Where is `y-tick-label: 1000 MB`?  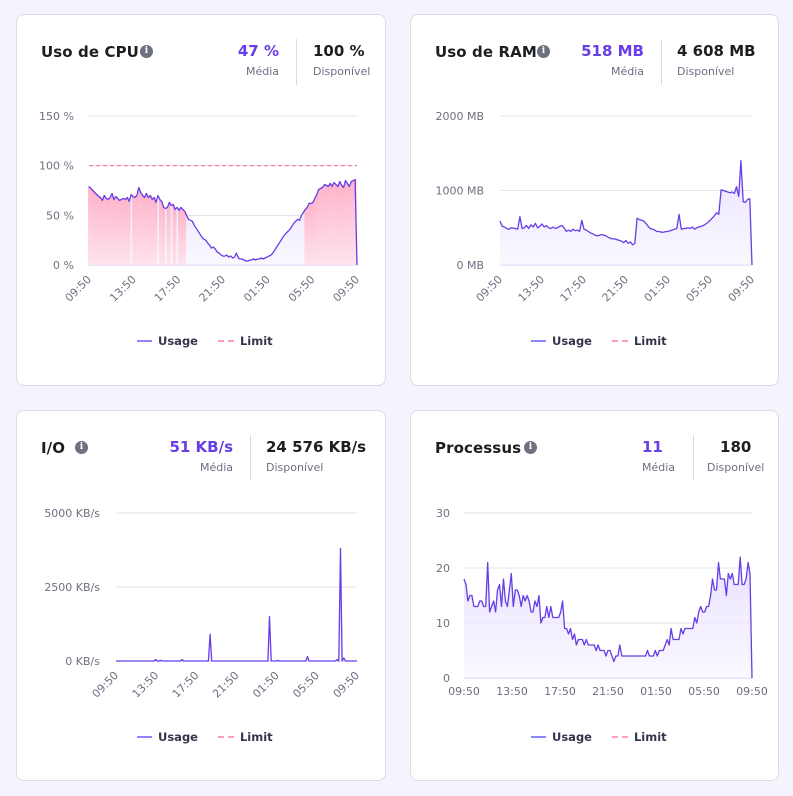
y-tick-label: 1000 MB is located at coordinates (459, 191).